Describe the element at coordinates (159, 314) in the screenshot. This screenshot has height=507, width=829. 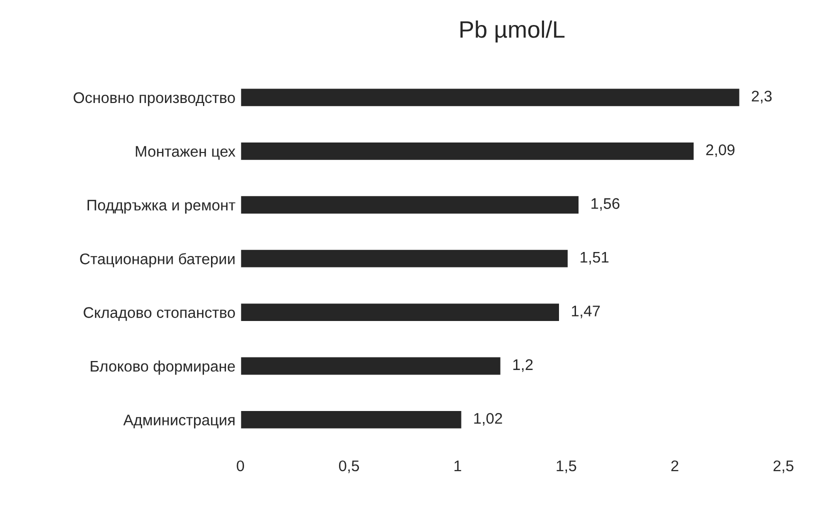
I see `y-tick-label: Складово стопанство` at that location.